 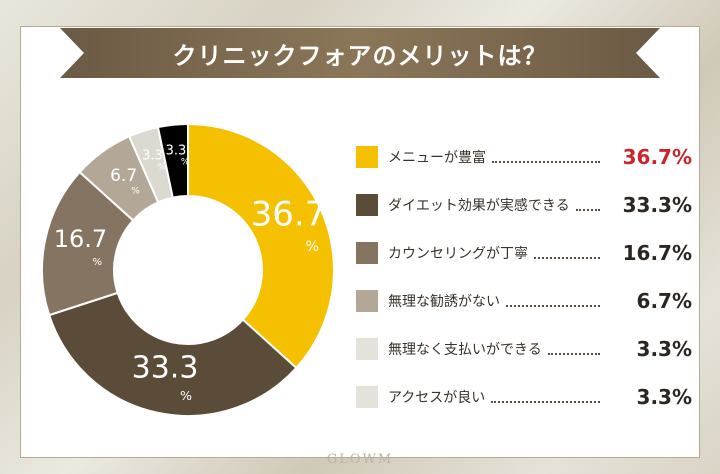 What do you see at coordinates (80, 239) in the screenshot?
I see `slice-label: 16.7` at bounding box center [80, 239].